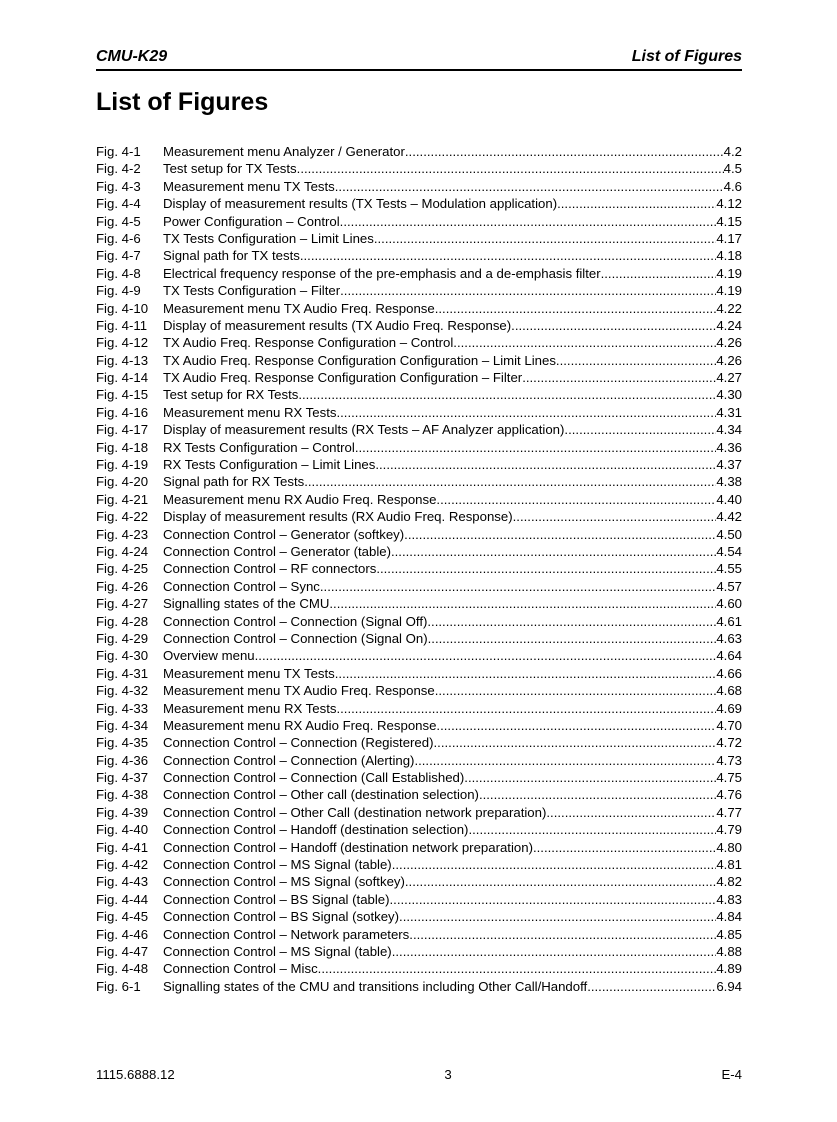 Image resolution: width=837 pixels, height=1122 pixels. I want to click on figure-entry: Fig. 4-30 Overview menu 4.64, so click(419, 655).